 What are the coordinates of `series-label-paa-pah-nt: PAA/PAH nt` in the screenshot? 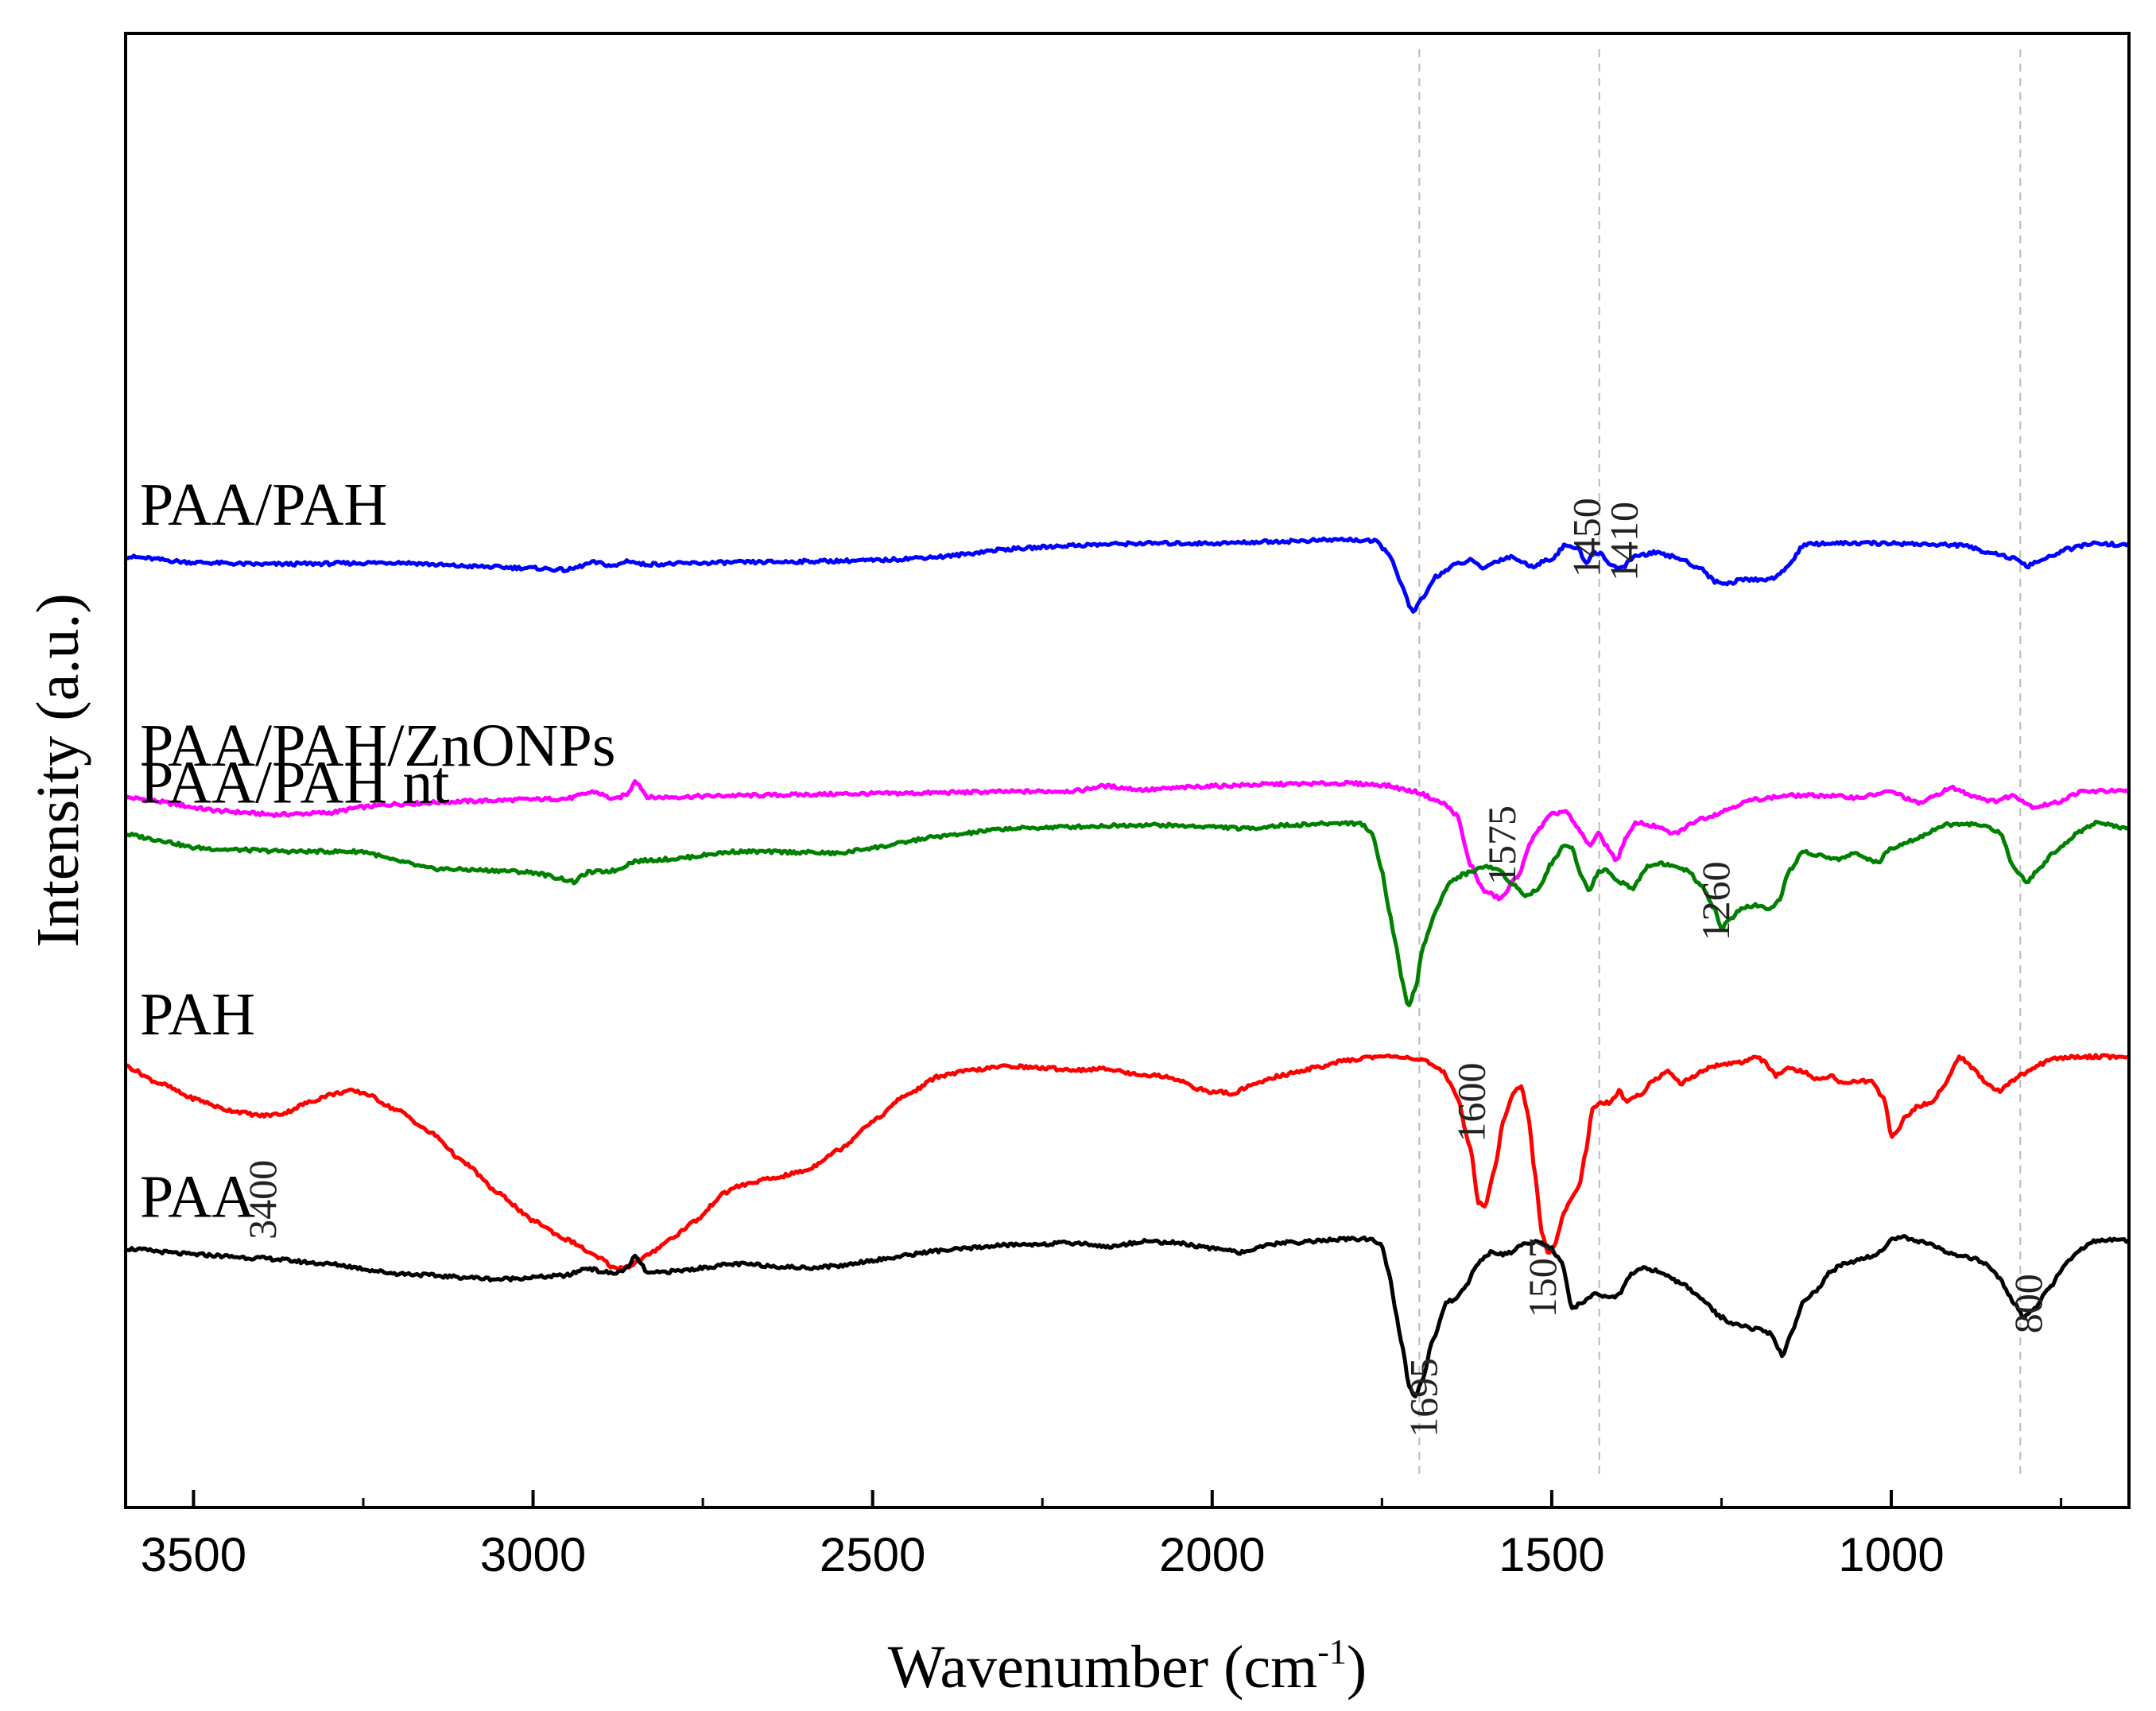 It's located at (294, 783).